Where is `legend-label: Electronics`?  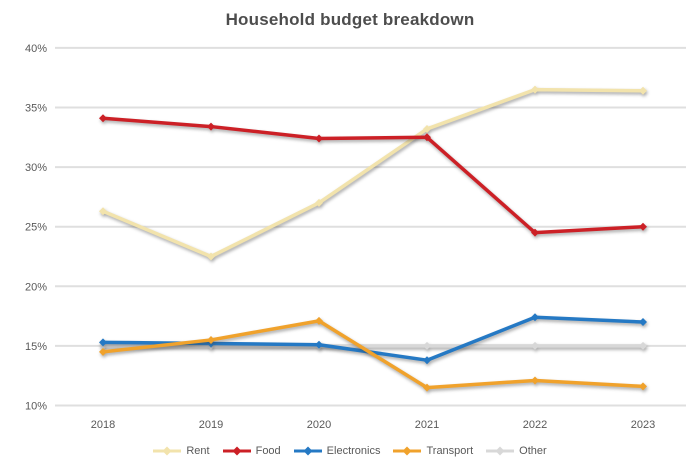 legend-label: Electronics is located at coordinates (353, 451).